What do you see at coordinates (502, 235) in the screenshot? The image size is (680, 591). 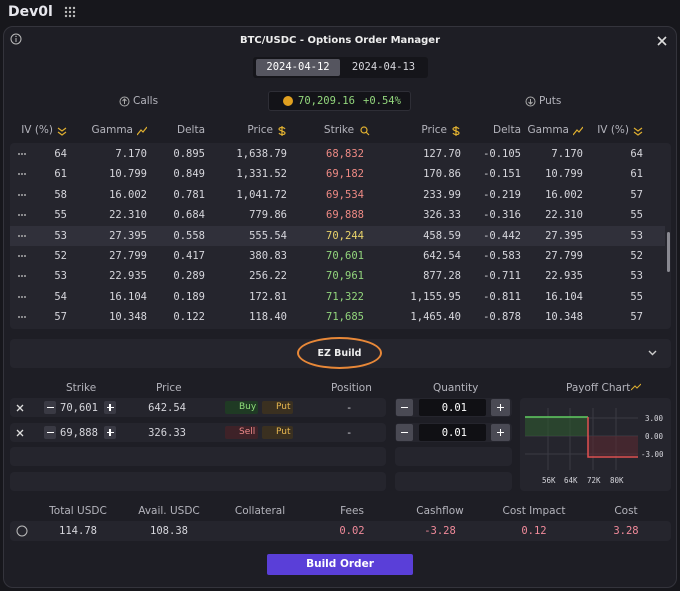 I see `chain-cell: -0.442` at bounding box center [502, 235].